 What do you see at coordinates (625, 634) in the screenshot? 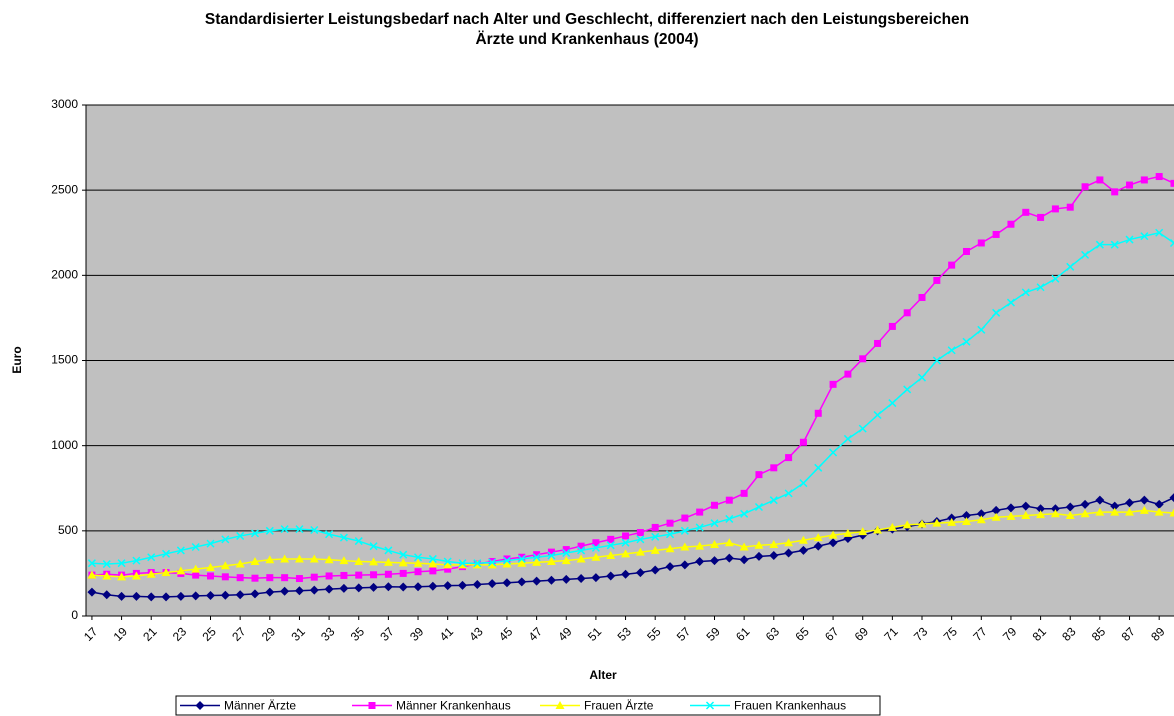
I see `x-tick-label: 53` at bounding box center [625, 634].